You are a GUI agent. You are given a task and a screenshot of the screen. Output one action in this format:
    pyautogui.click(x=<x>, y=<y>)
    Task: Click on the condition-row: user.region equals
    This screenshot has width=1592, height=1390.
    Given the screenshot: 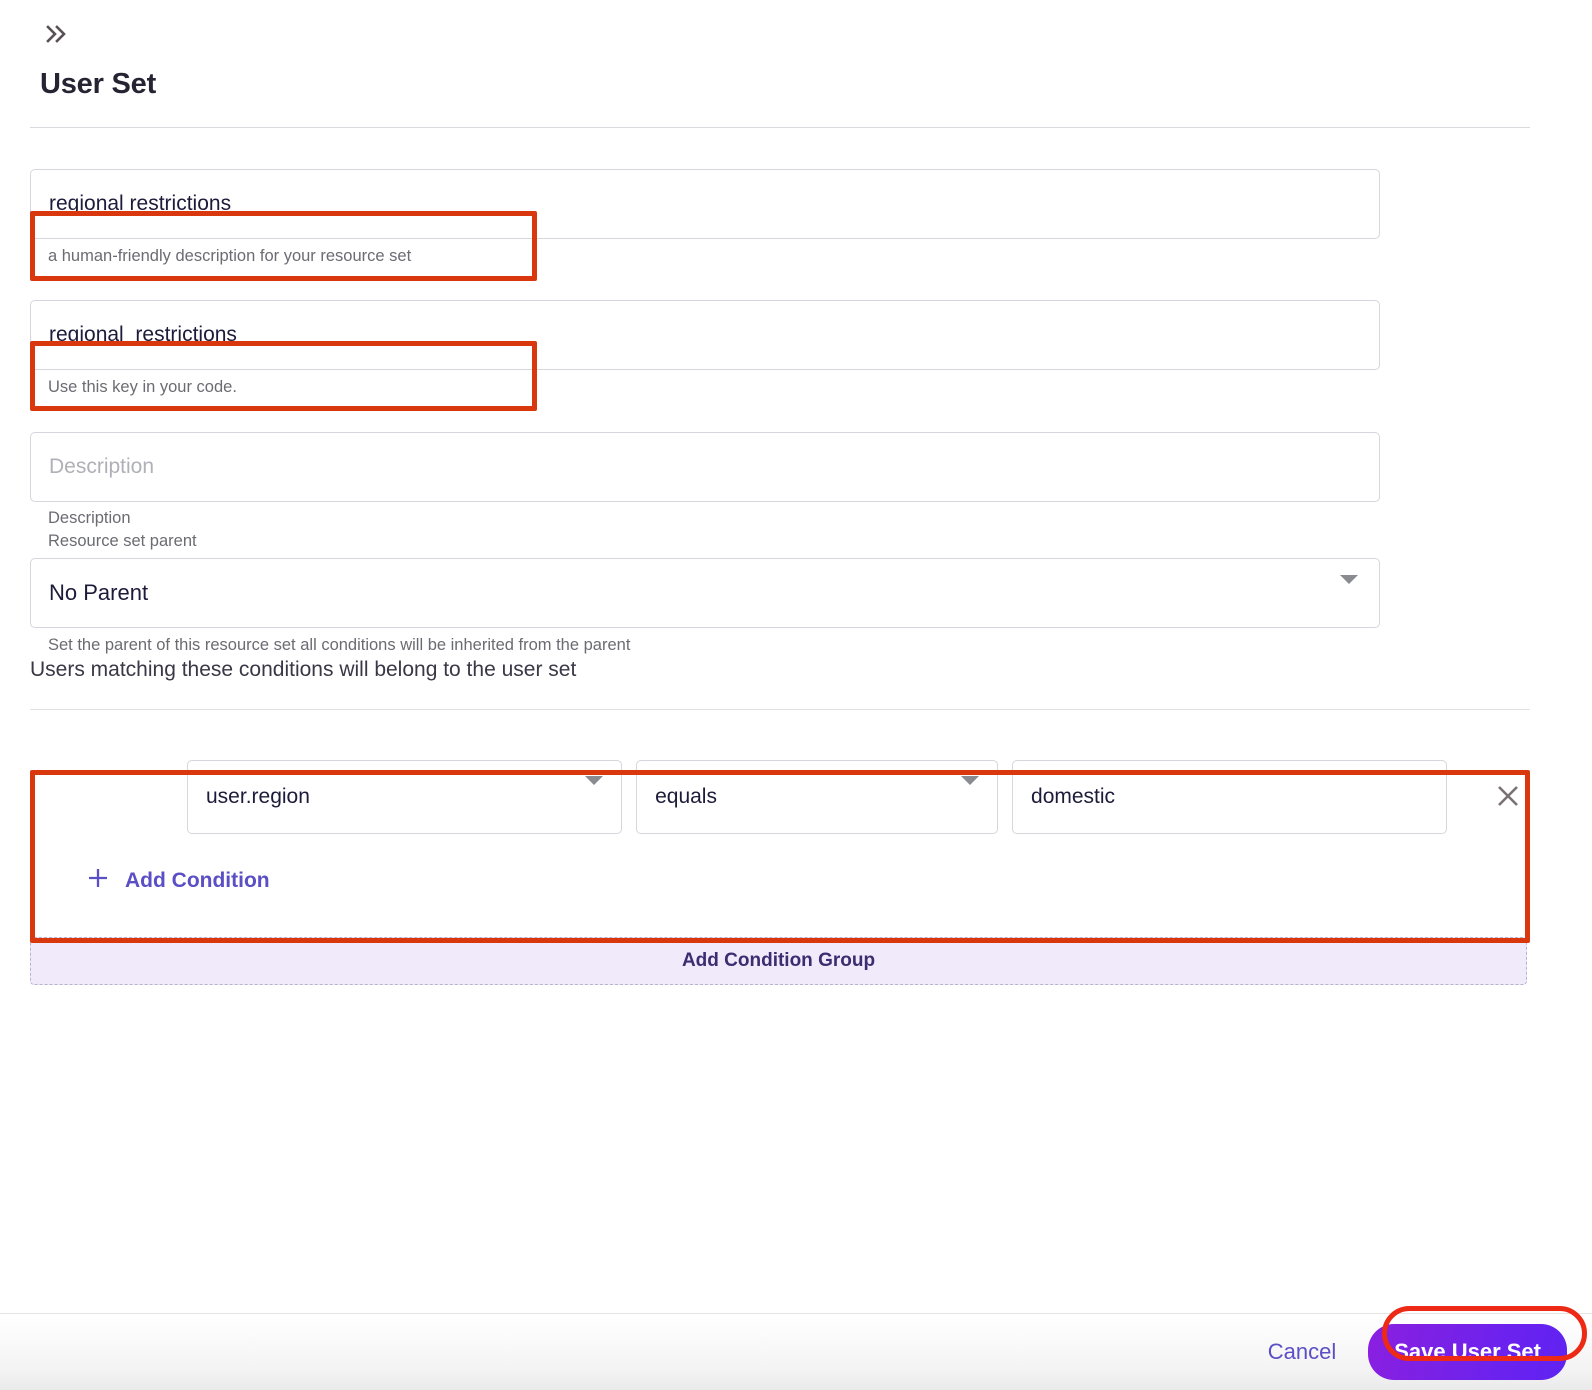 What is the action you would take?
    pyautogui.click(x=780, y=797)
    